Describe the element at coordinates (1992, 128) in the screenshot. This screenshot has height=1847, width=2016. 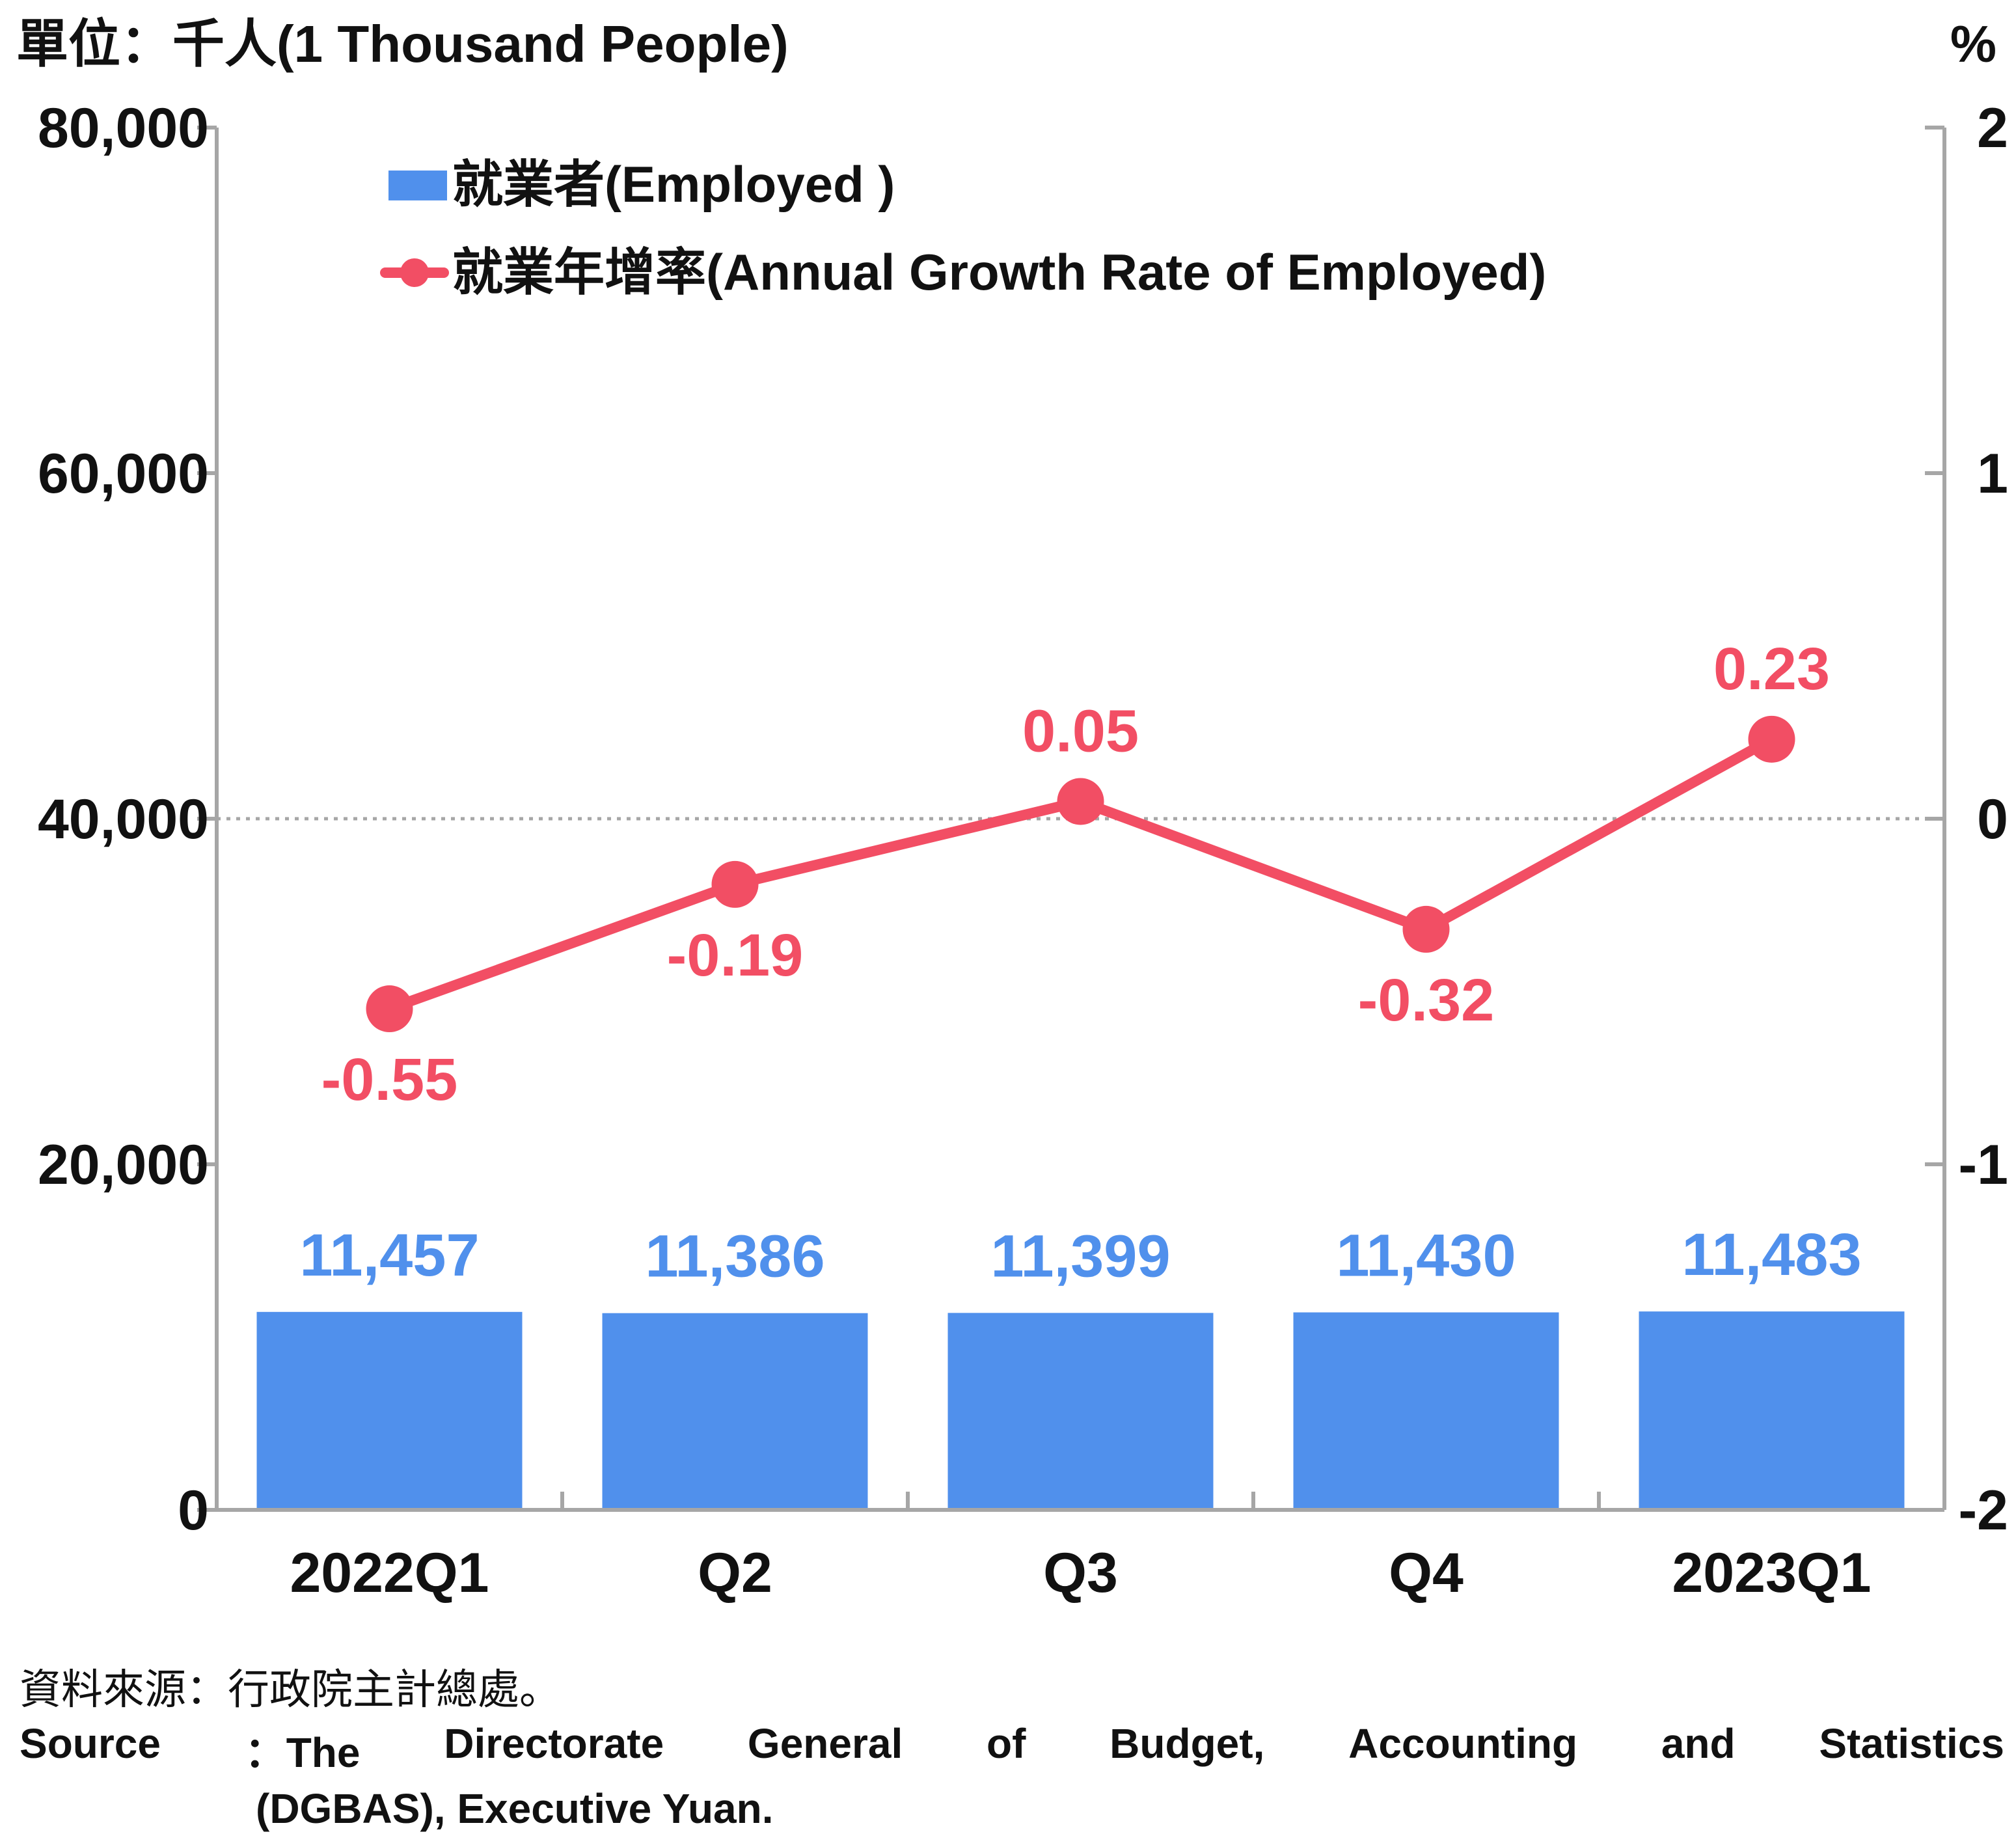
I see `y-right-tick-label: 2` at that location.